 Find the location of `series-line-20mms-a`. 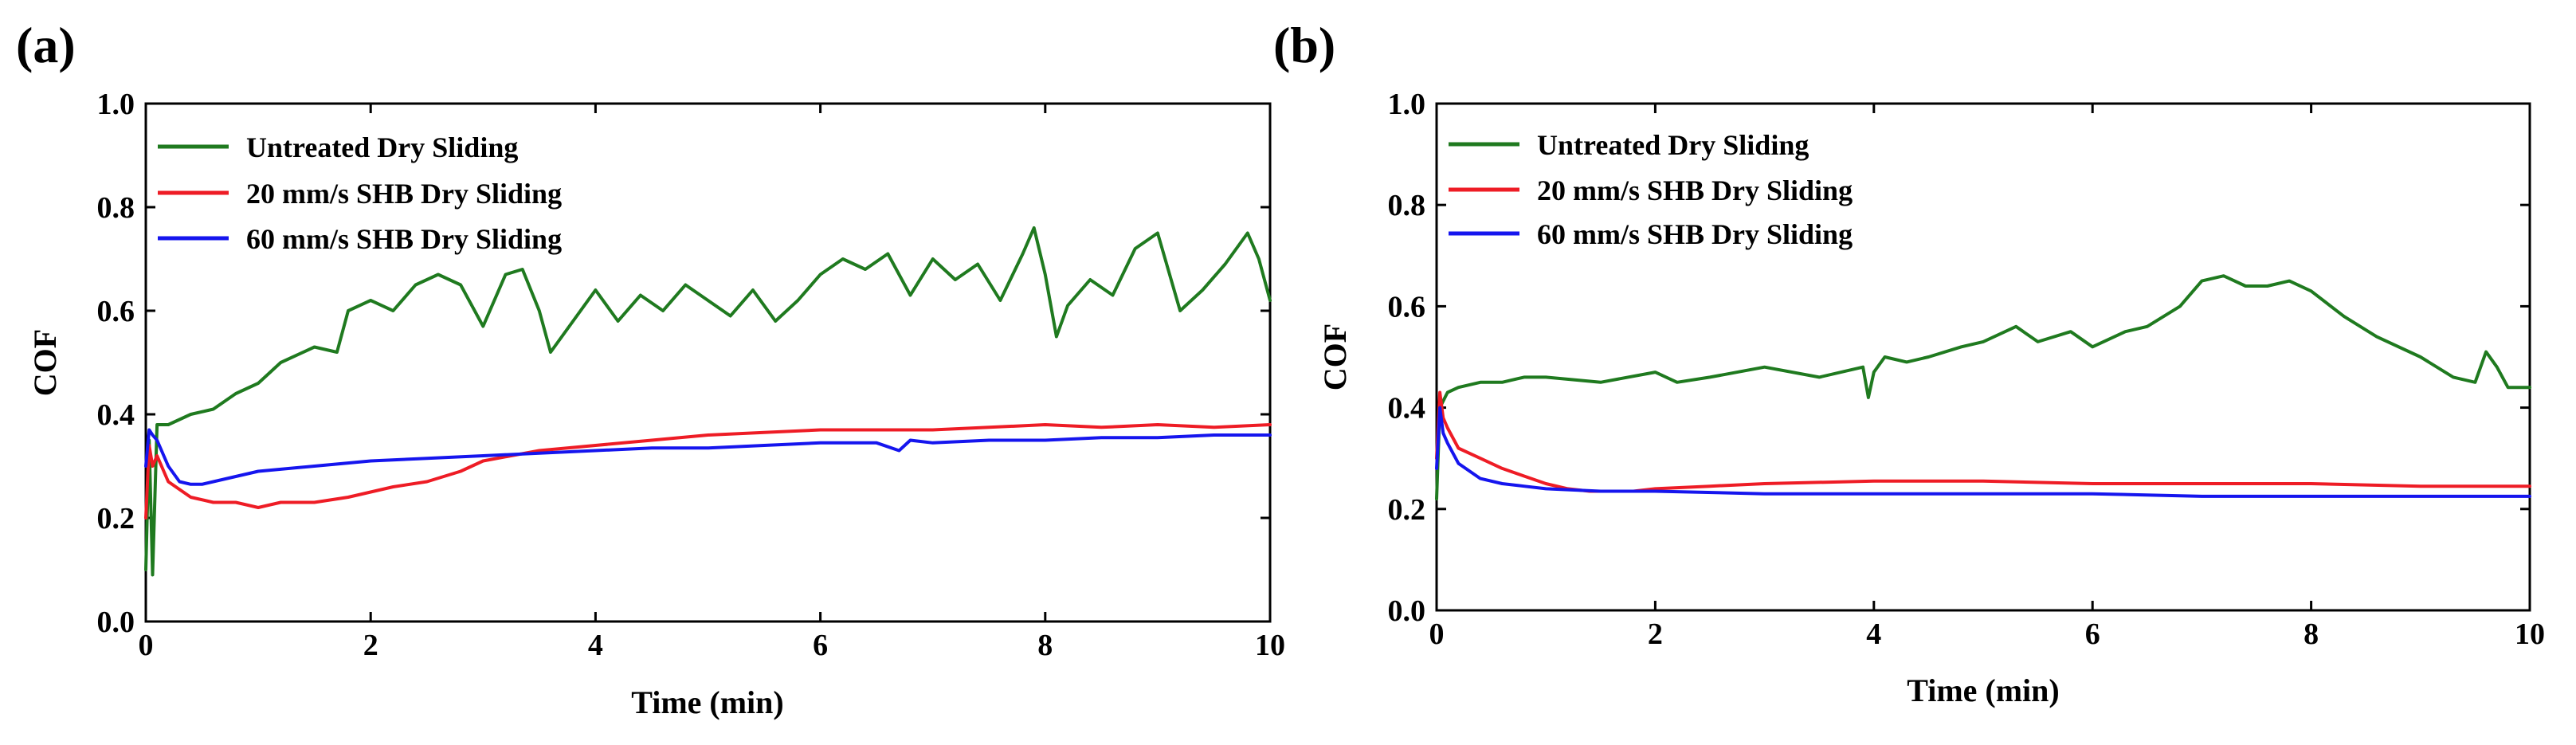

series-line-20mms-a is located at coordinates (708, 471).